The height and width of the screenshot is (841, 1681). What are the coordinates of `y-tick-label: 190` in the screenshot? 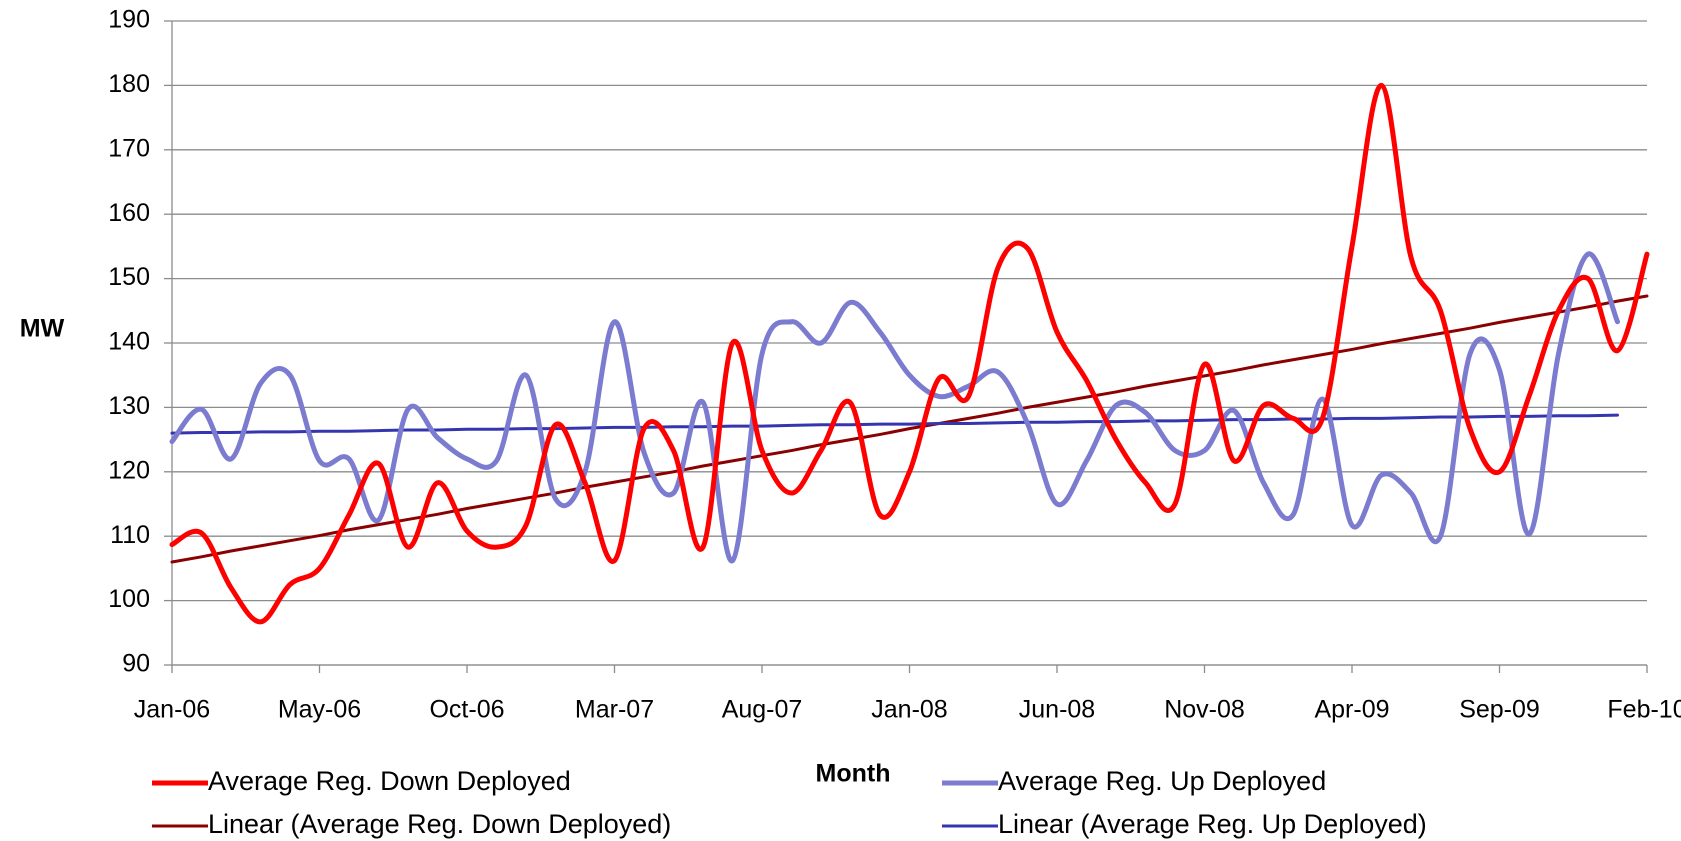 It's located at (129, 20).